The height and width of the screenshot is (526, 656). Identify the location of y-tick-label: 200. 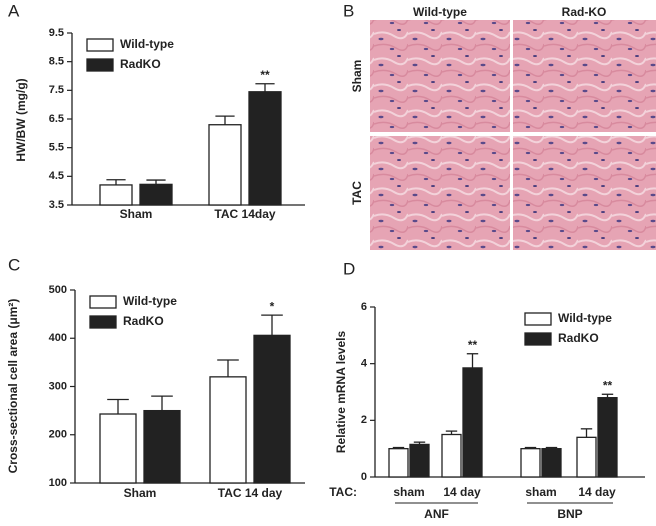
(58, 435).